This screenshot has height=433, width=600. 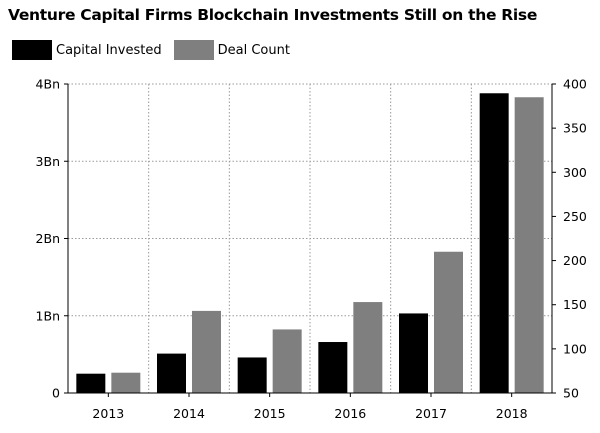 I want to click on legend-item-capital: Capital Invested, so click(x=87, y=50).